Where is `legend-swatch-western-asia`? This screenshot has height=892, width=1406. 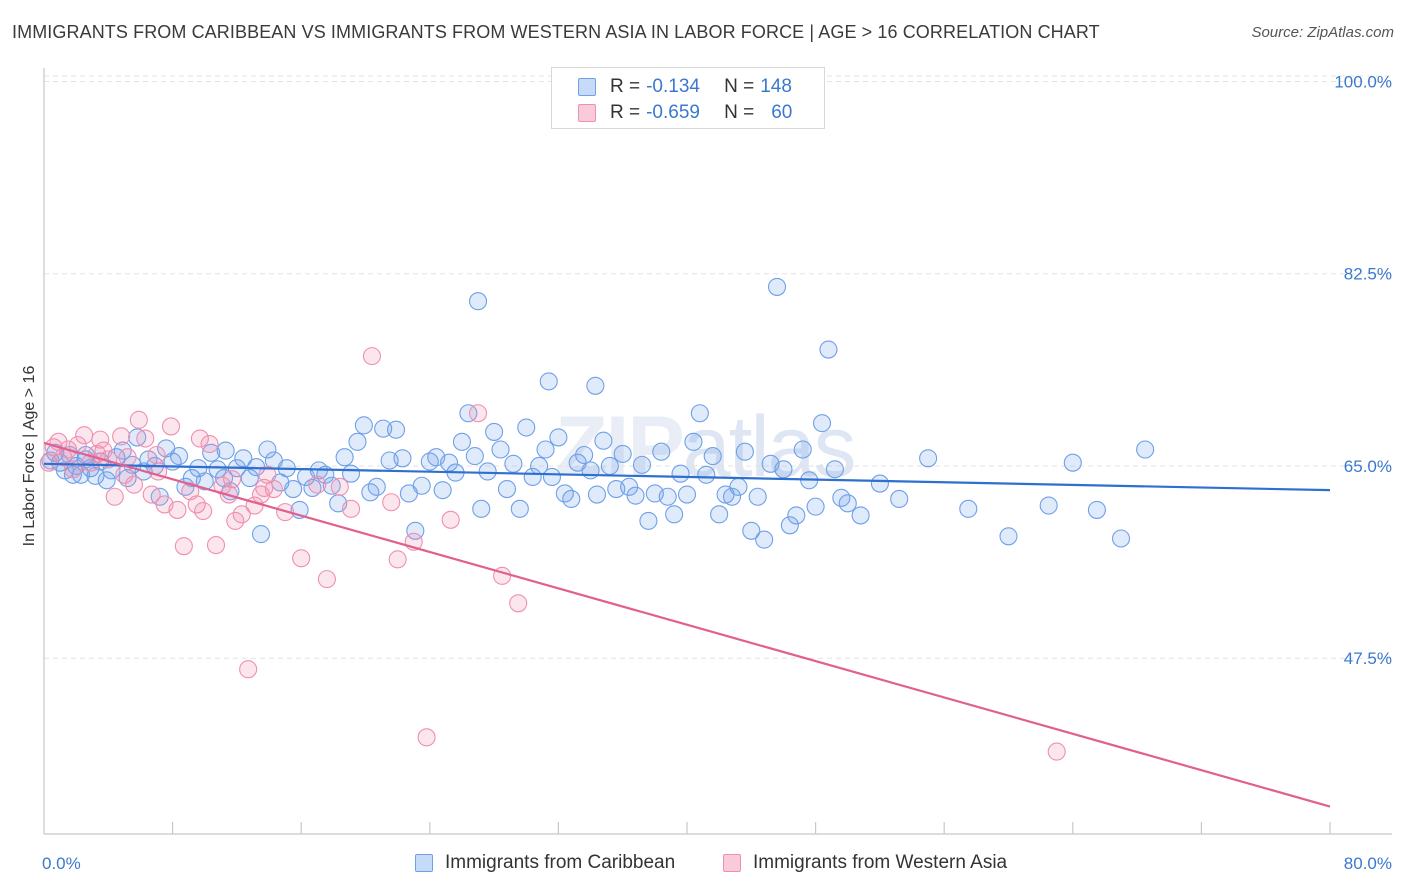
legend-swatch-western-asia is located at coordinates (587, 113).